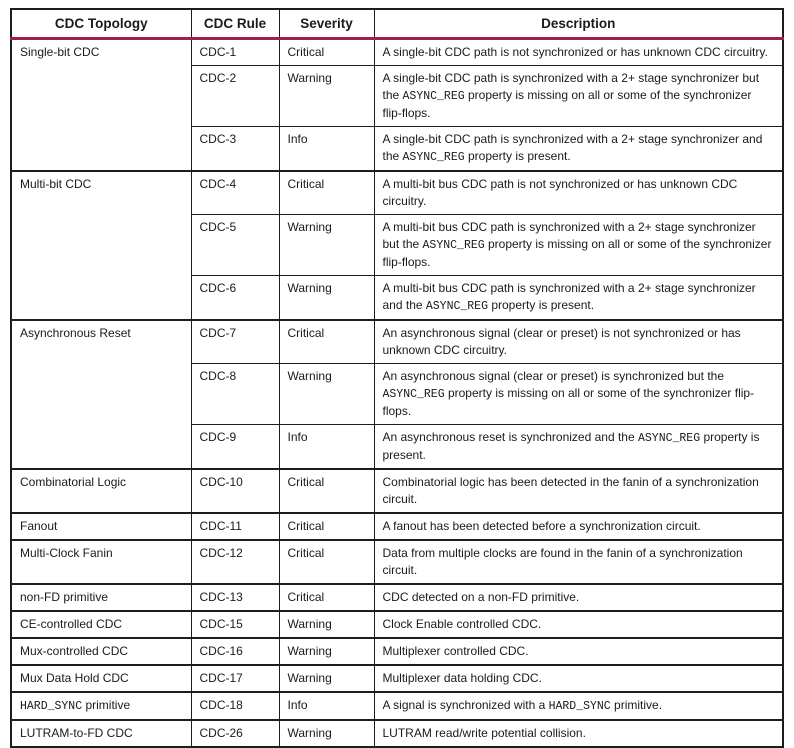  I want to click on text-segment: LUTRAM-to-FD CDC, so click(76, 733).